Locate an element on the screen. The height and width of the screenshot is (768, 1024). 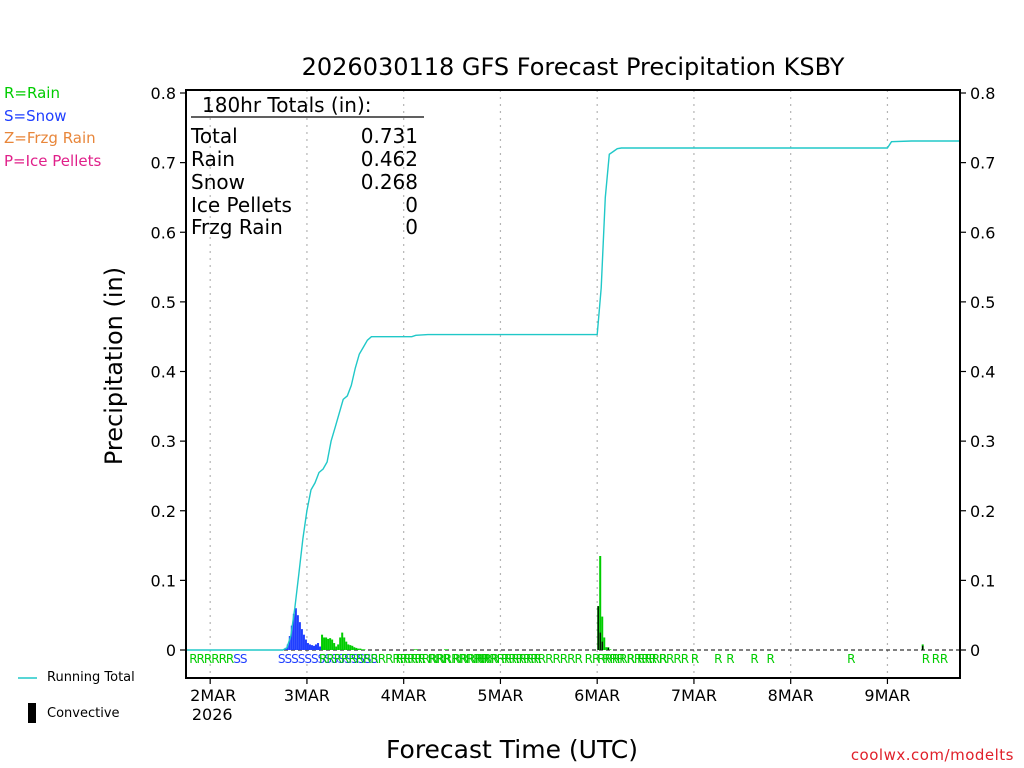
y-tick-label-left: 0.1 is located at coordinates (163, 580).